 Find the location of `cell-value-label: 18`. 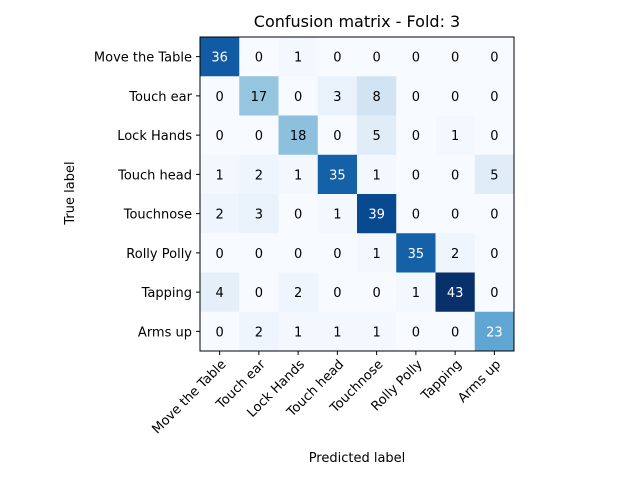

cell-value-label: 18 is located at coordinates (298, 136).